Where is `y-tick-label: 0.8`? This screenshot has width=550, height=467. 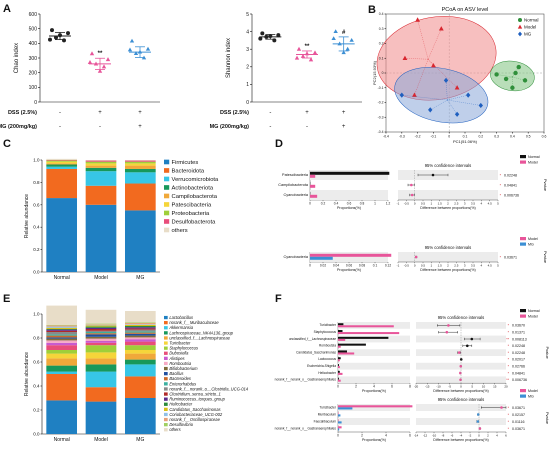
y-tick-label: 0.8 is located at coordinates (36, 182).